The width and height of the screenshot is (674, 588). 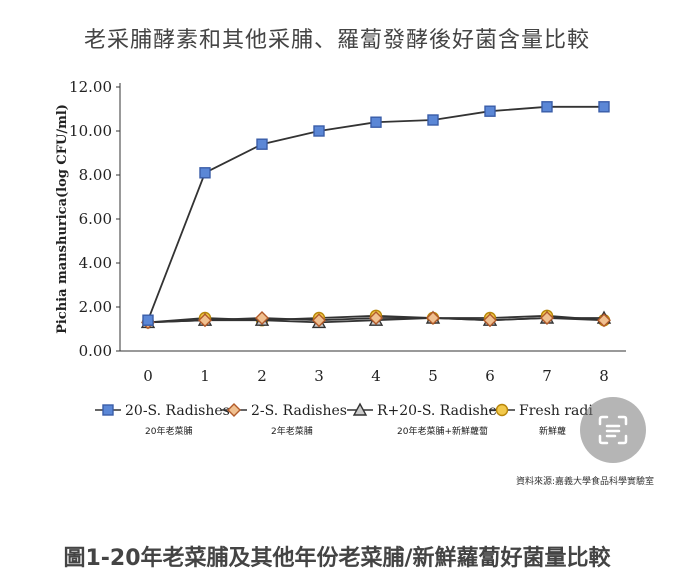 What do you see at coordinates (547, 376) in the screenshot?
I see `x-tick-label: 7` at bounding box center [547, 376].